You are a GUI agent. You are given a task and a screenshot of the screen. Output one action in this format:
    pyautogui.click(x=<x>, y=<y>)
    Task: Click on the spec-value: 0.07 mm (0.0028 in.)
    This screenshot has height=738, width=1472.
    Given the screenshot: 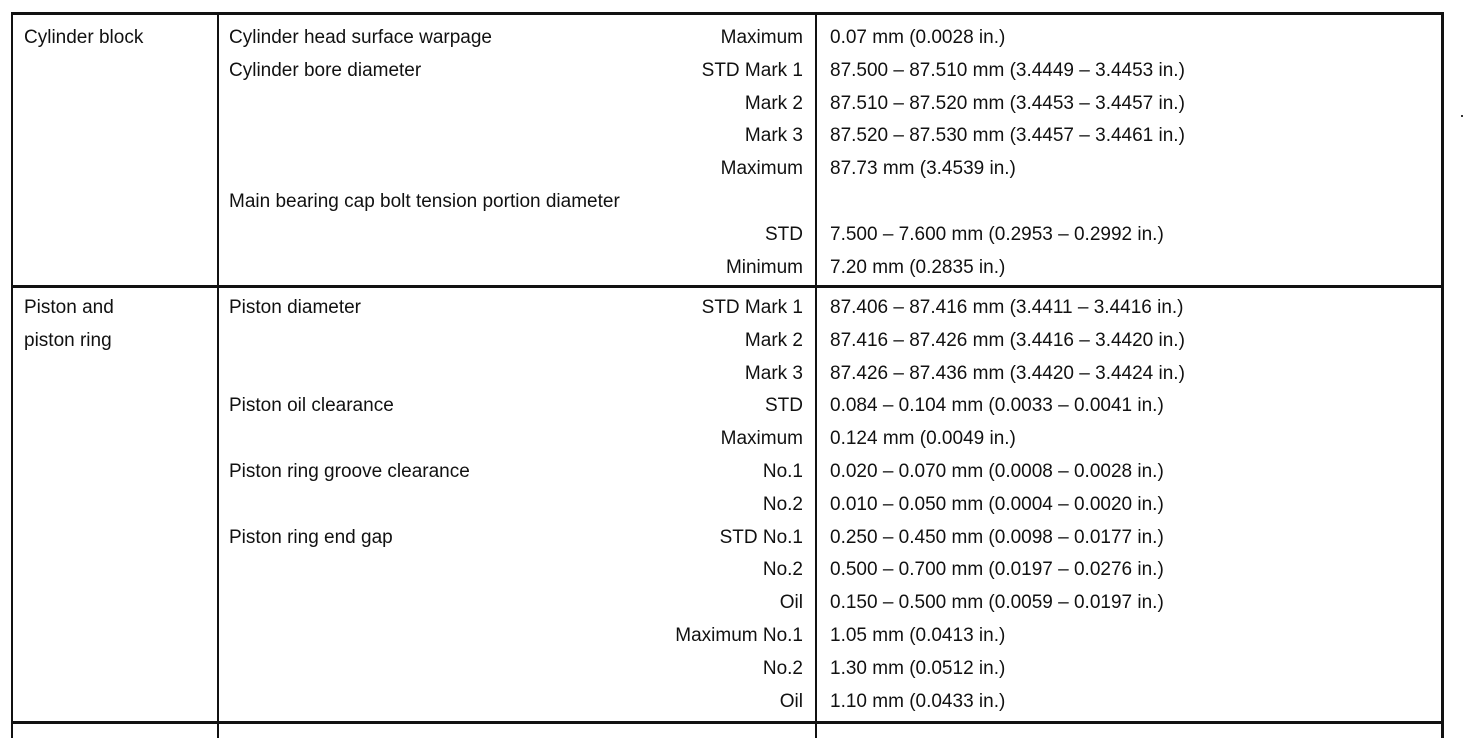 What is the action you would take?
    pyautogui.click(x=918, y=37)
    